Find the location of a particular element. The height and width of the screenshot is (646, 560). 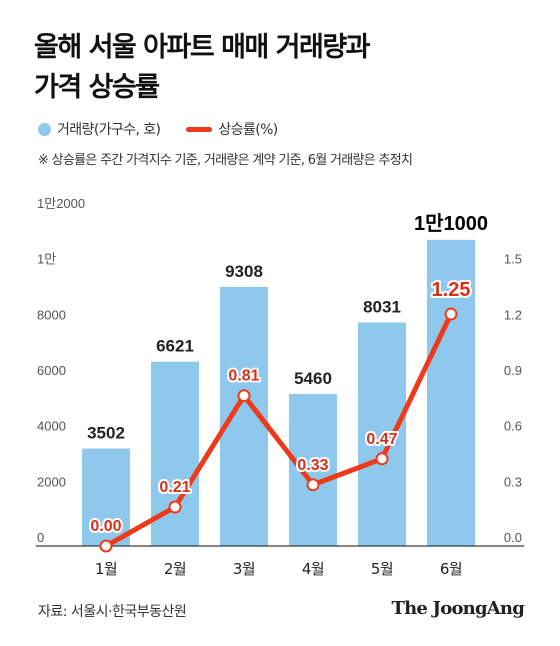

chart-title-line-1: 올해 서울 아파트 매매 거래량과 is located at coordinates (202, 47).